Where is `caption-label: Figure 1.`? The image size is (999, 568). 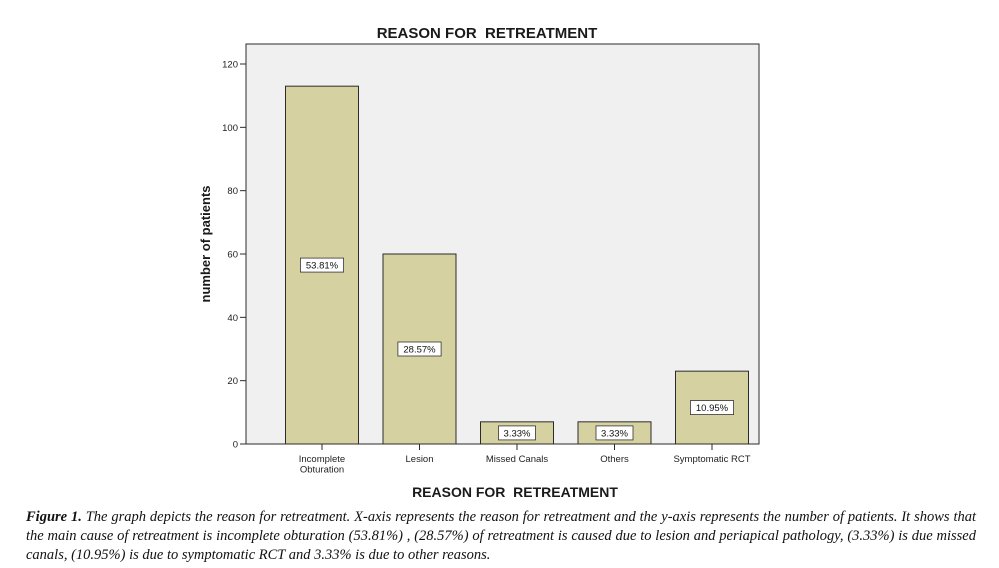
caption-label: Figure 1. is located at coordinates (54, 517).